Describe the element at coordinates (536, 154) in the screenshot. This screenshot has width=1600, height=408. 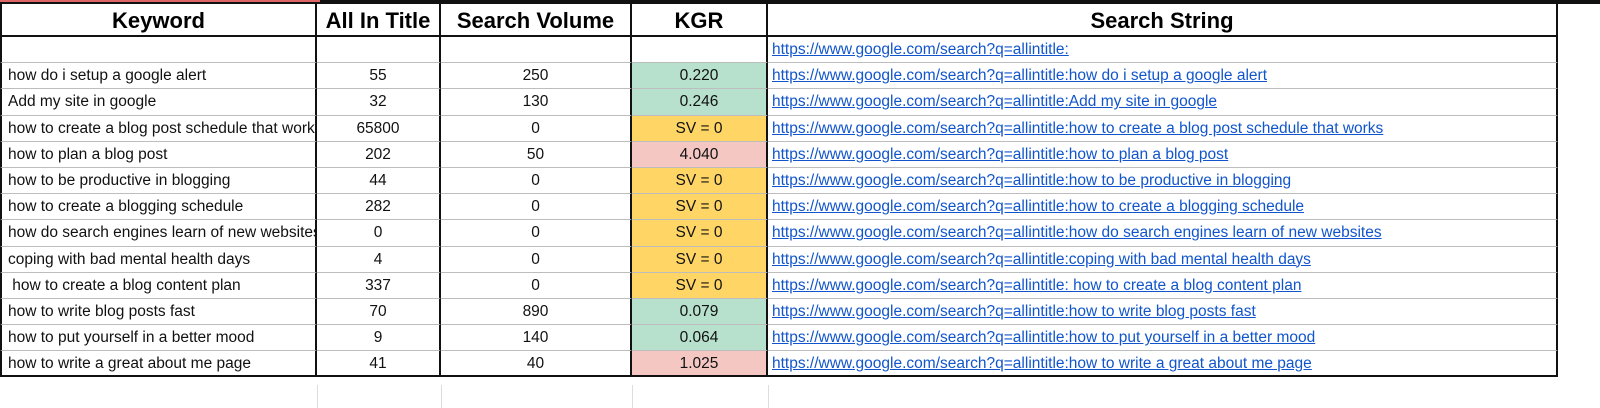
I see `search-volume-cell: 50` at that location.